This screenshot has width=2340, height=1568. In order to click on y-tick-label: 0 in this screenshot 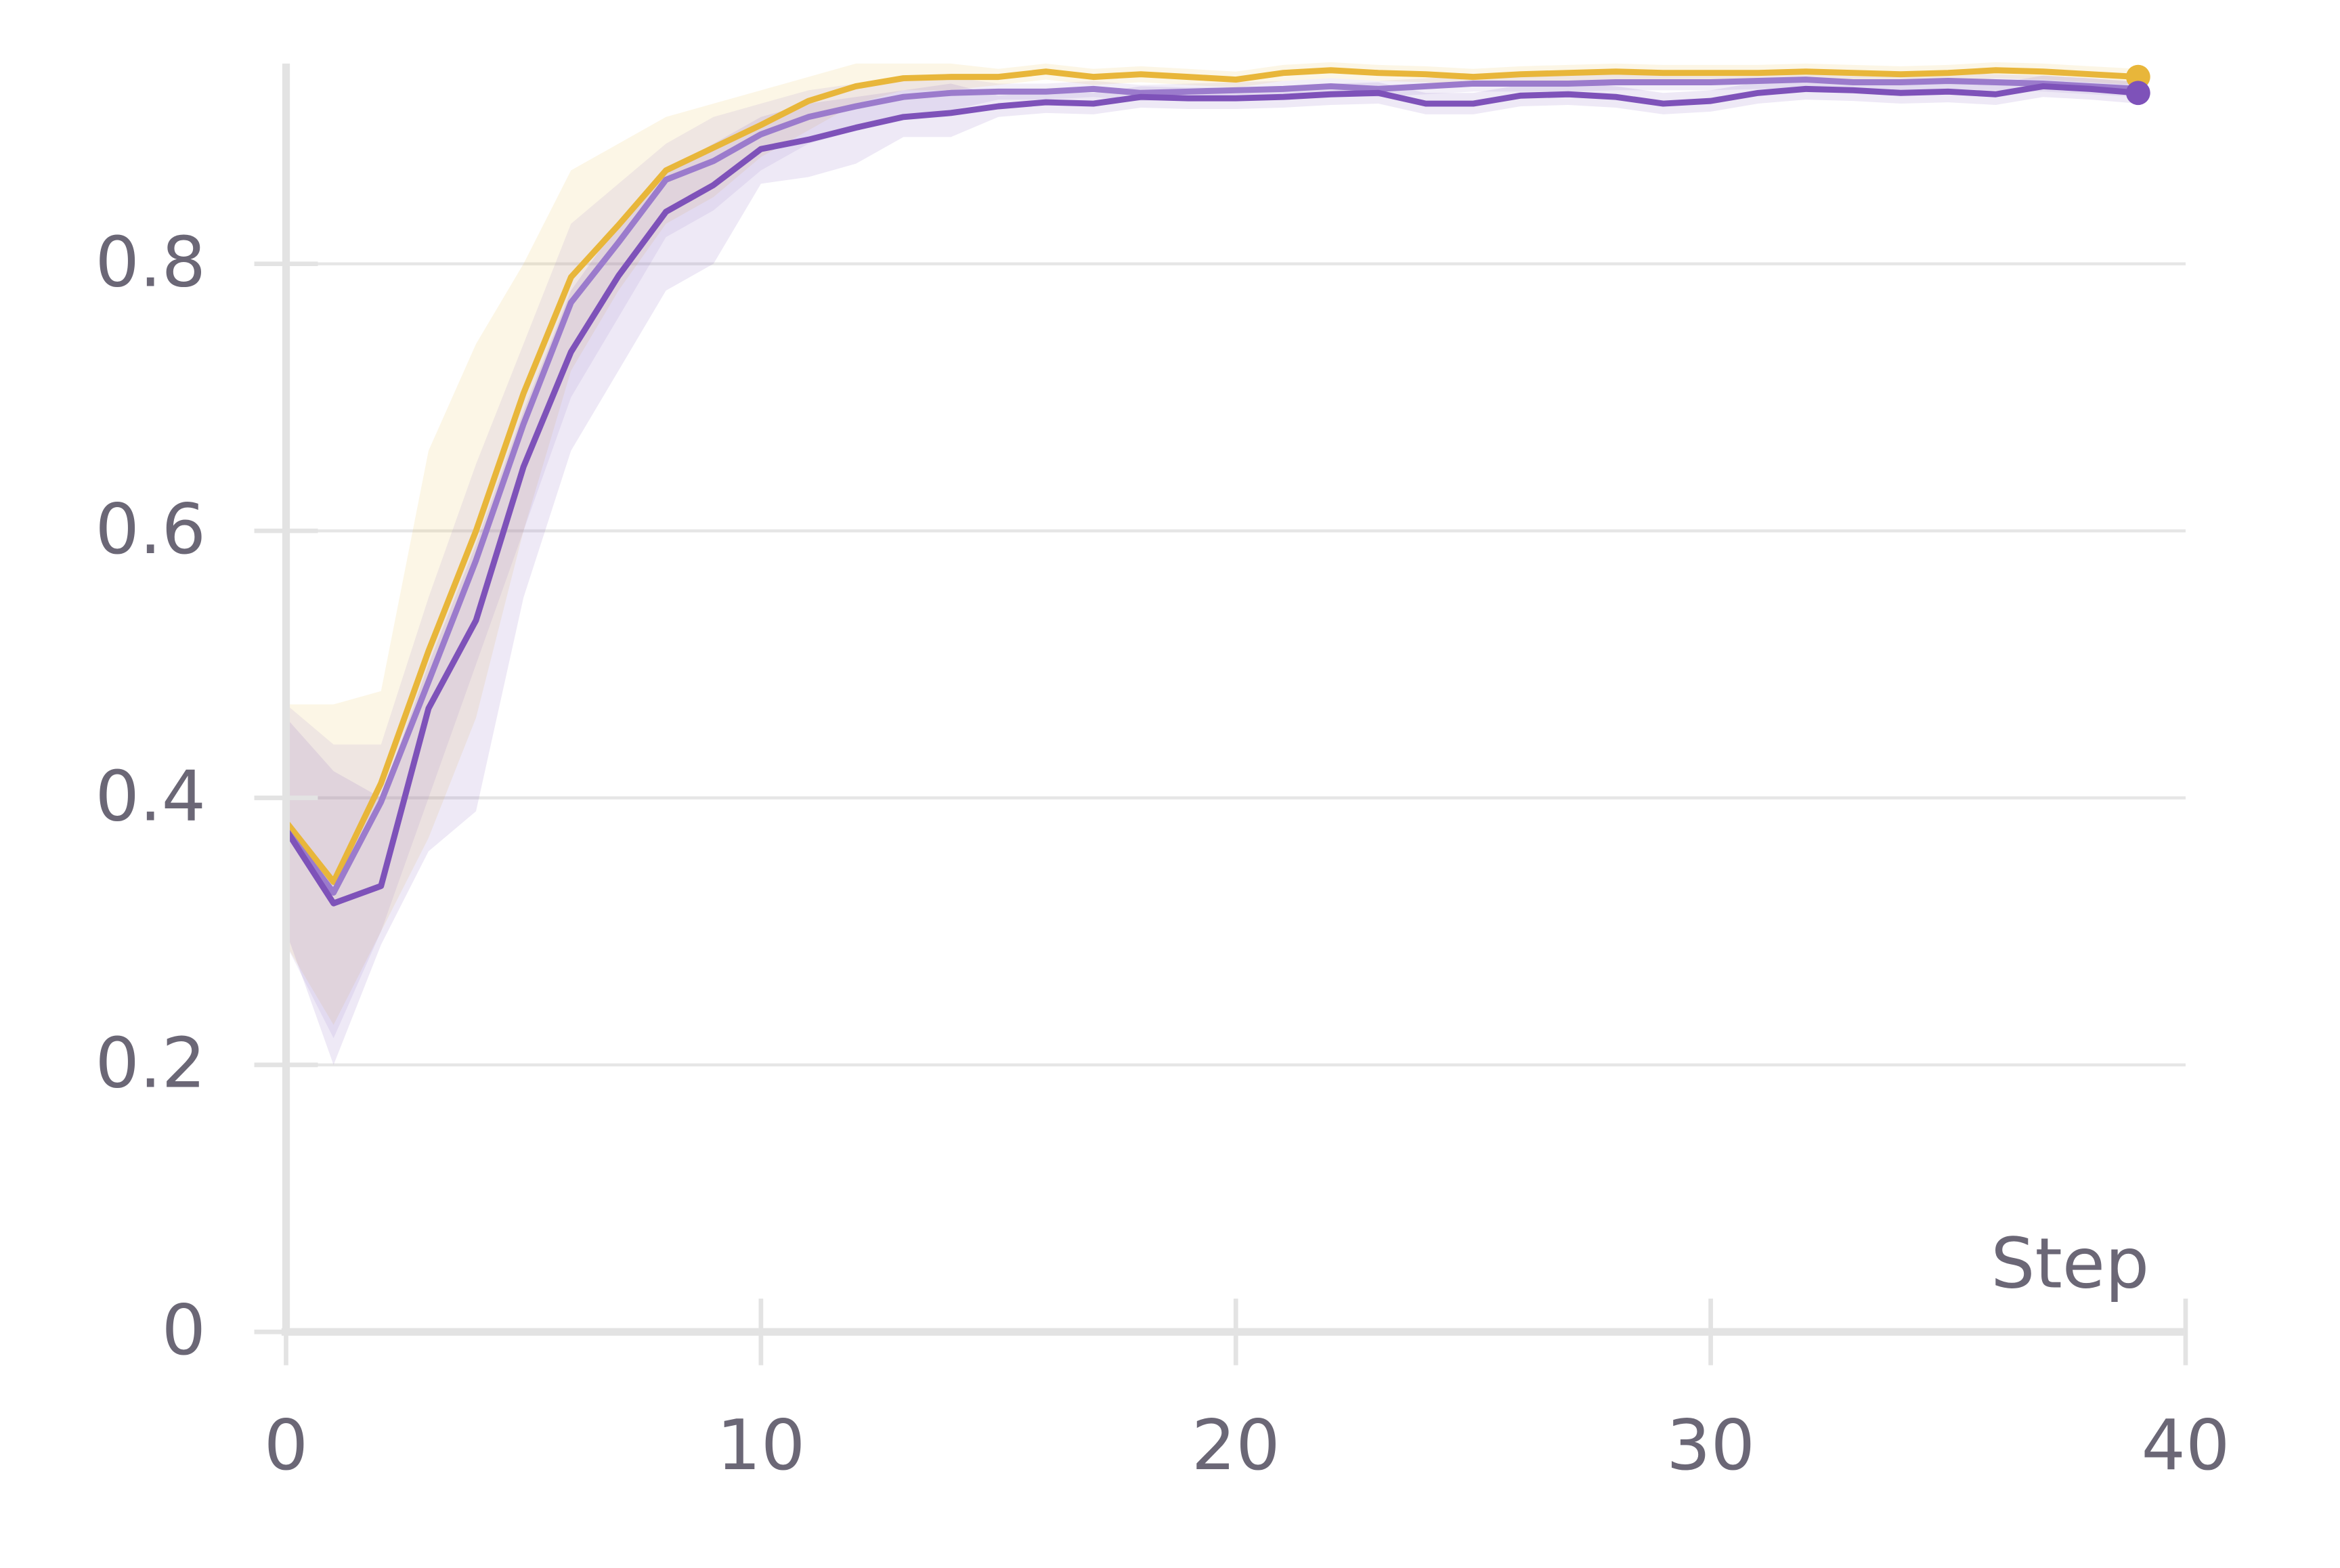, I will do `click(184, 1330)`.